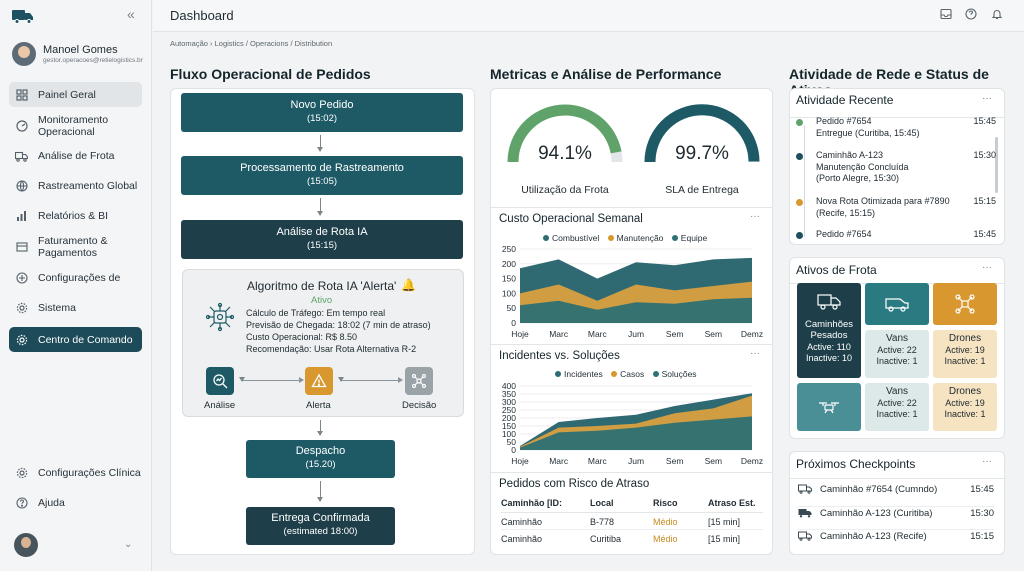 The image size is (1024, 571). What do you see at coordinates (316, 313) in the screenshot?
I see `algorithm-line: Cálculo de Tráfego: Em tempo real` at bounding box center [316, 313].